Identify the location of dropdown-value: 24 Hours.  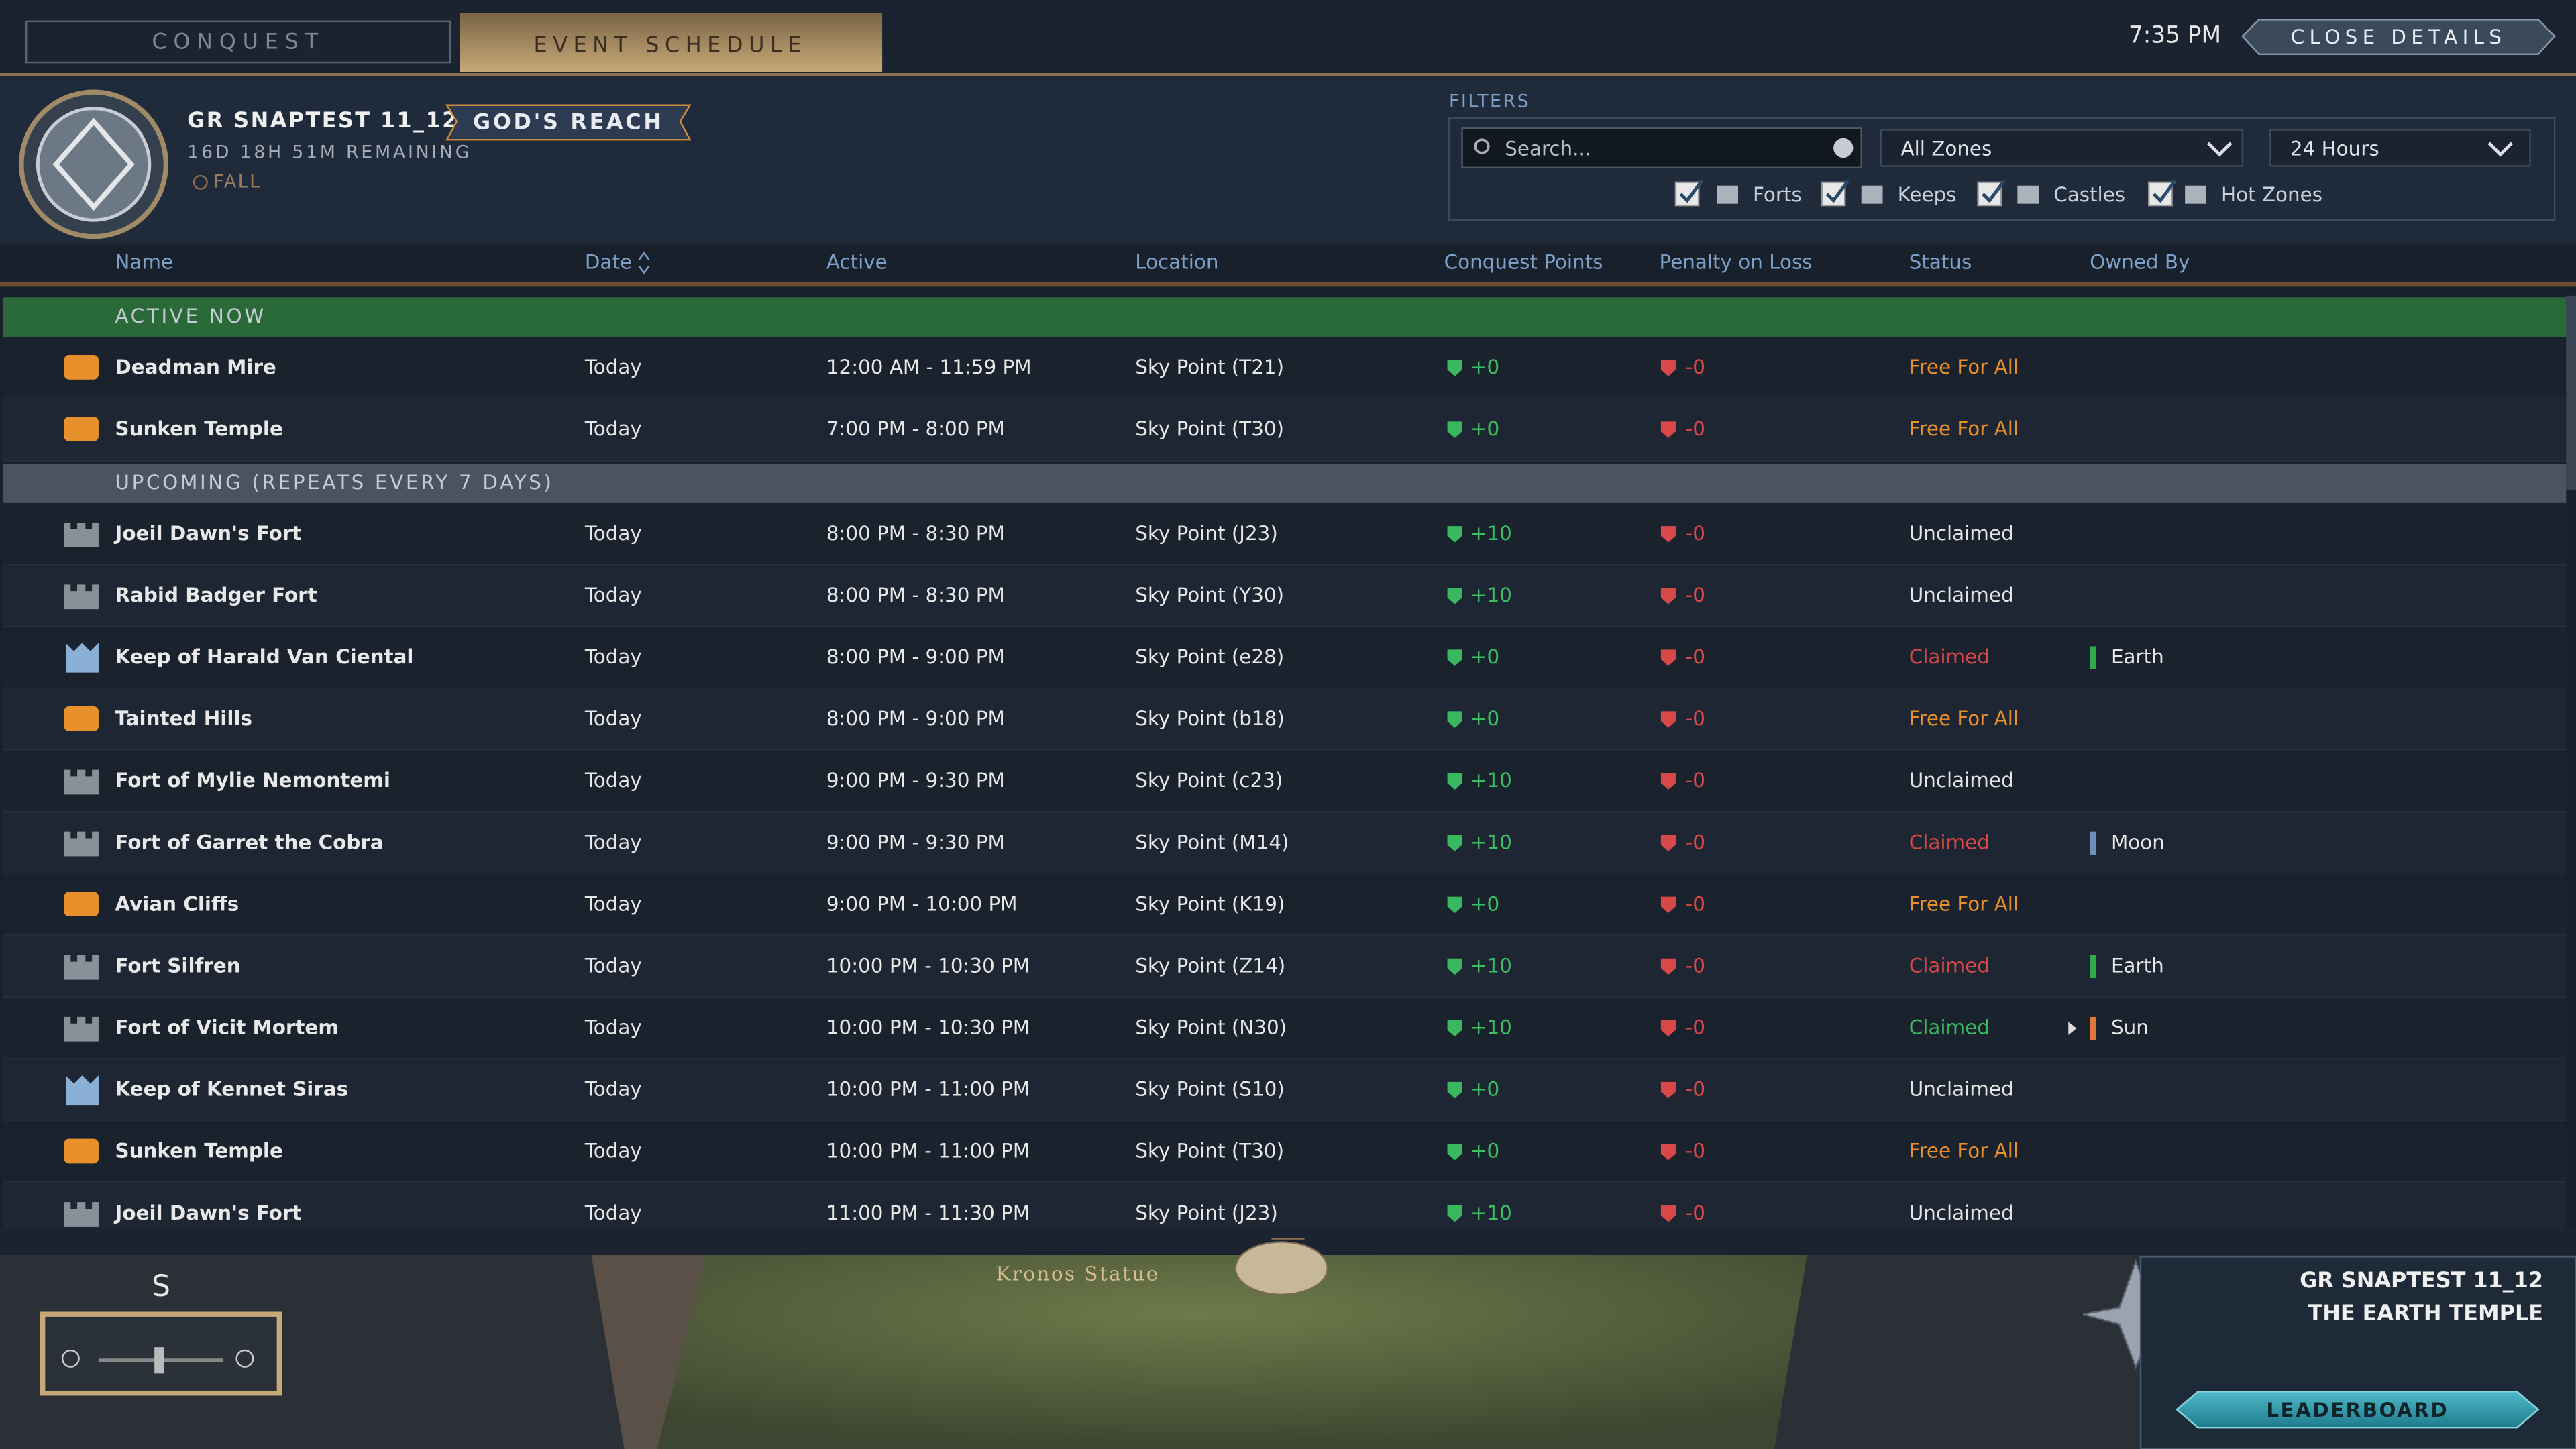
(2334, 148).